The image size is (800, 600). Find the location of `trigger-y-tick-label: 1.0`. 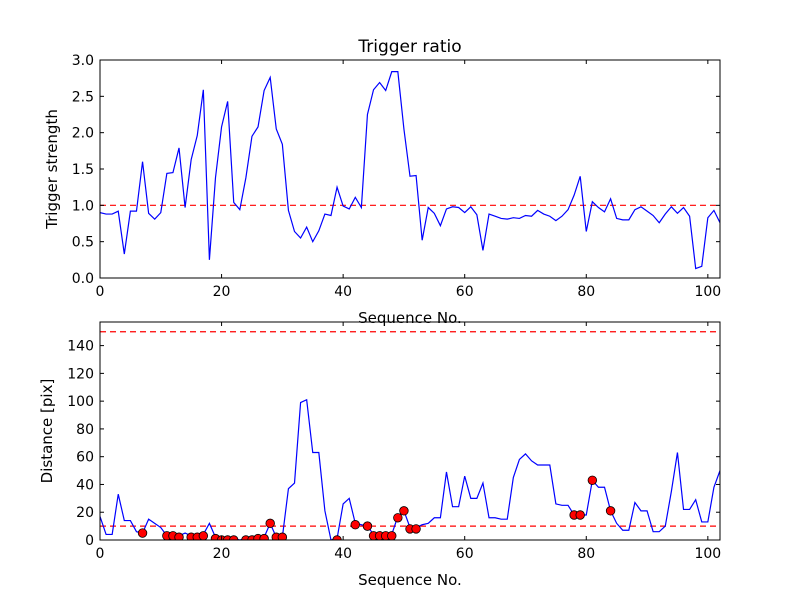

trigger-y-tick-label: 1.0 is located at coordinates (83, 206).